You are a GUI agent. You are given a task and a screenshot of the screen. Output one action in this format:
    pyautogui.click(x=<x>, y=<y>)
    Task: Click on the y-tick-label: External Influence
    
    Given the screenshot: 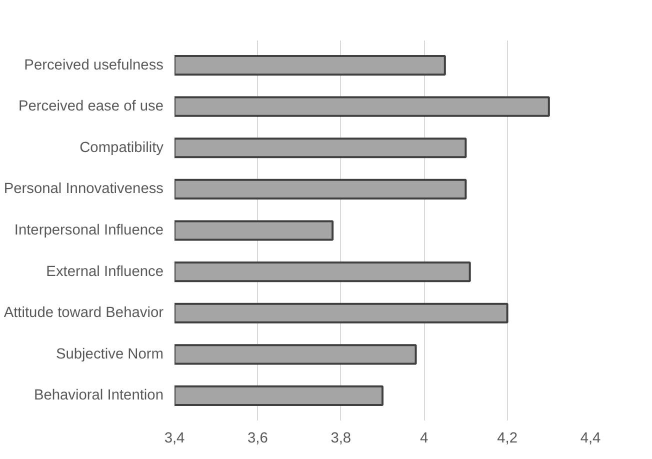 What is the action you would take?
    pyautogui.click(x=105, y=272)
    